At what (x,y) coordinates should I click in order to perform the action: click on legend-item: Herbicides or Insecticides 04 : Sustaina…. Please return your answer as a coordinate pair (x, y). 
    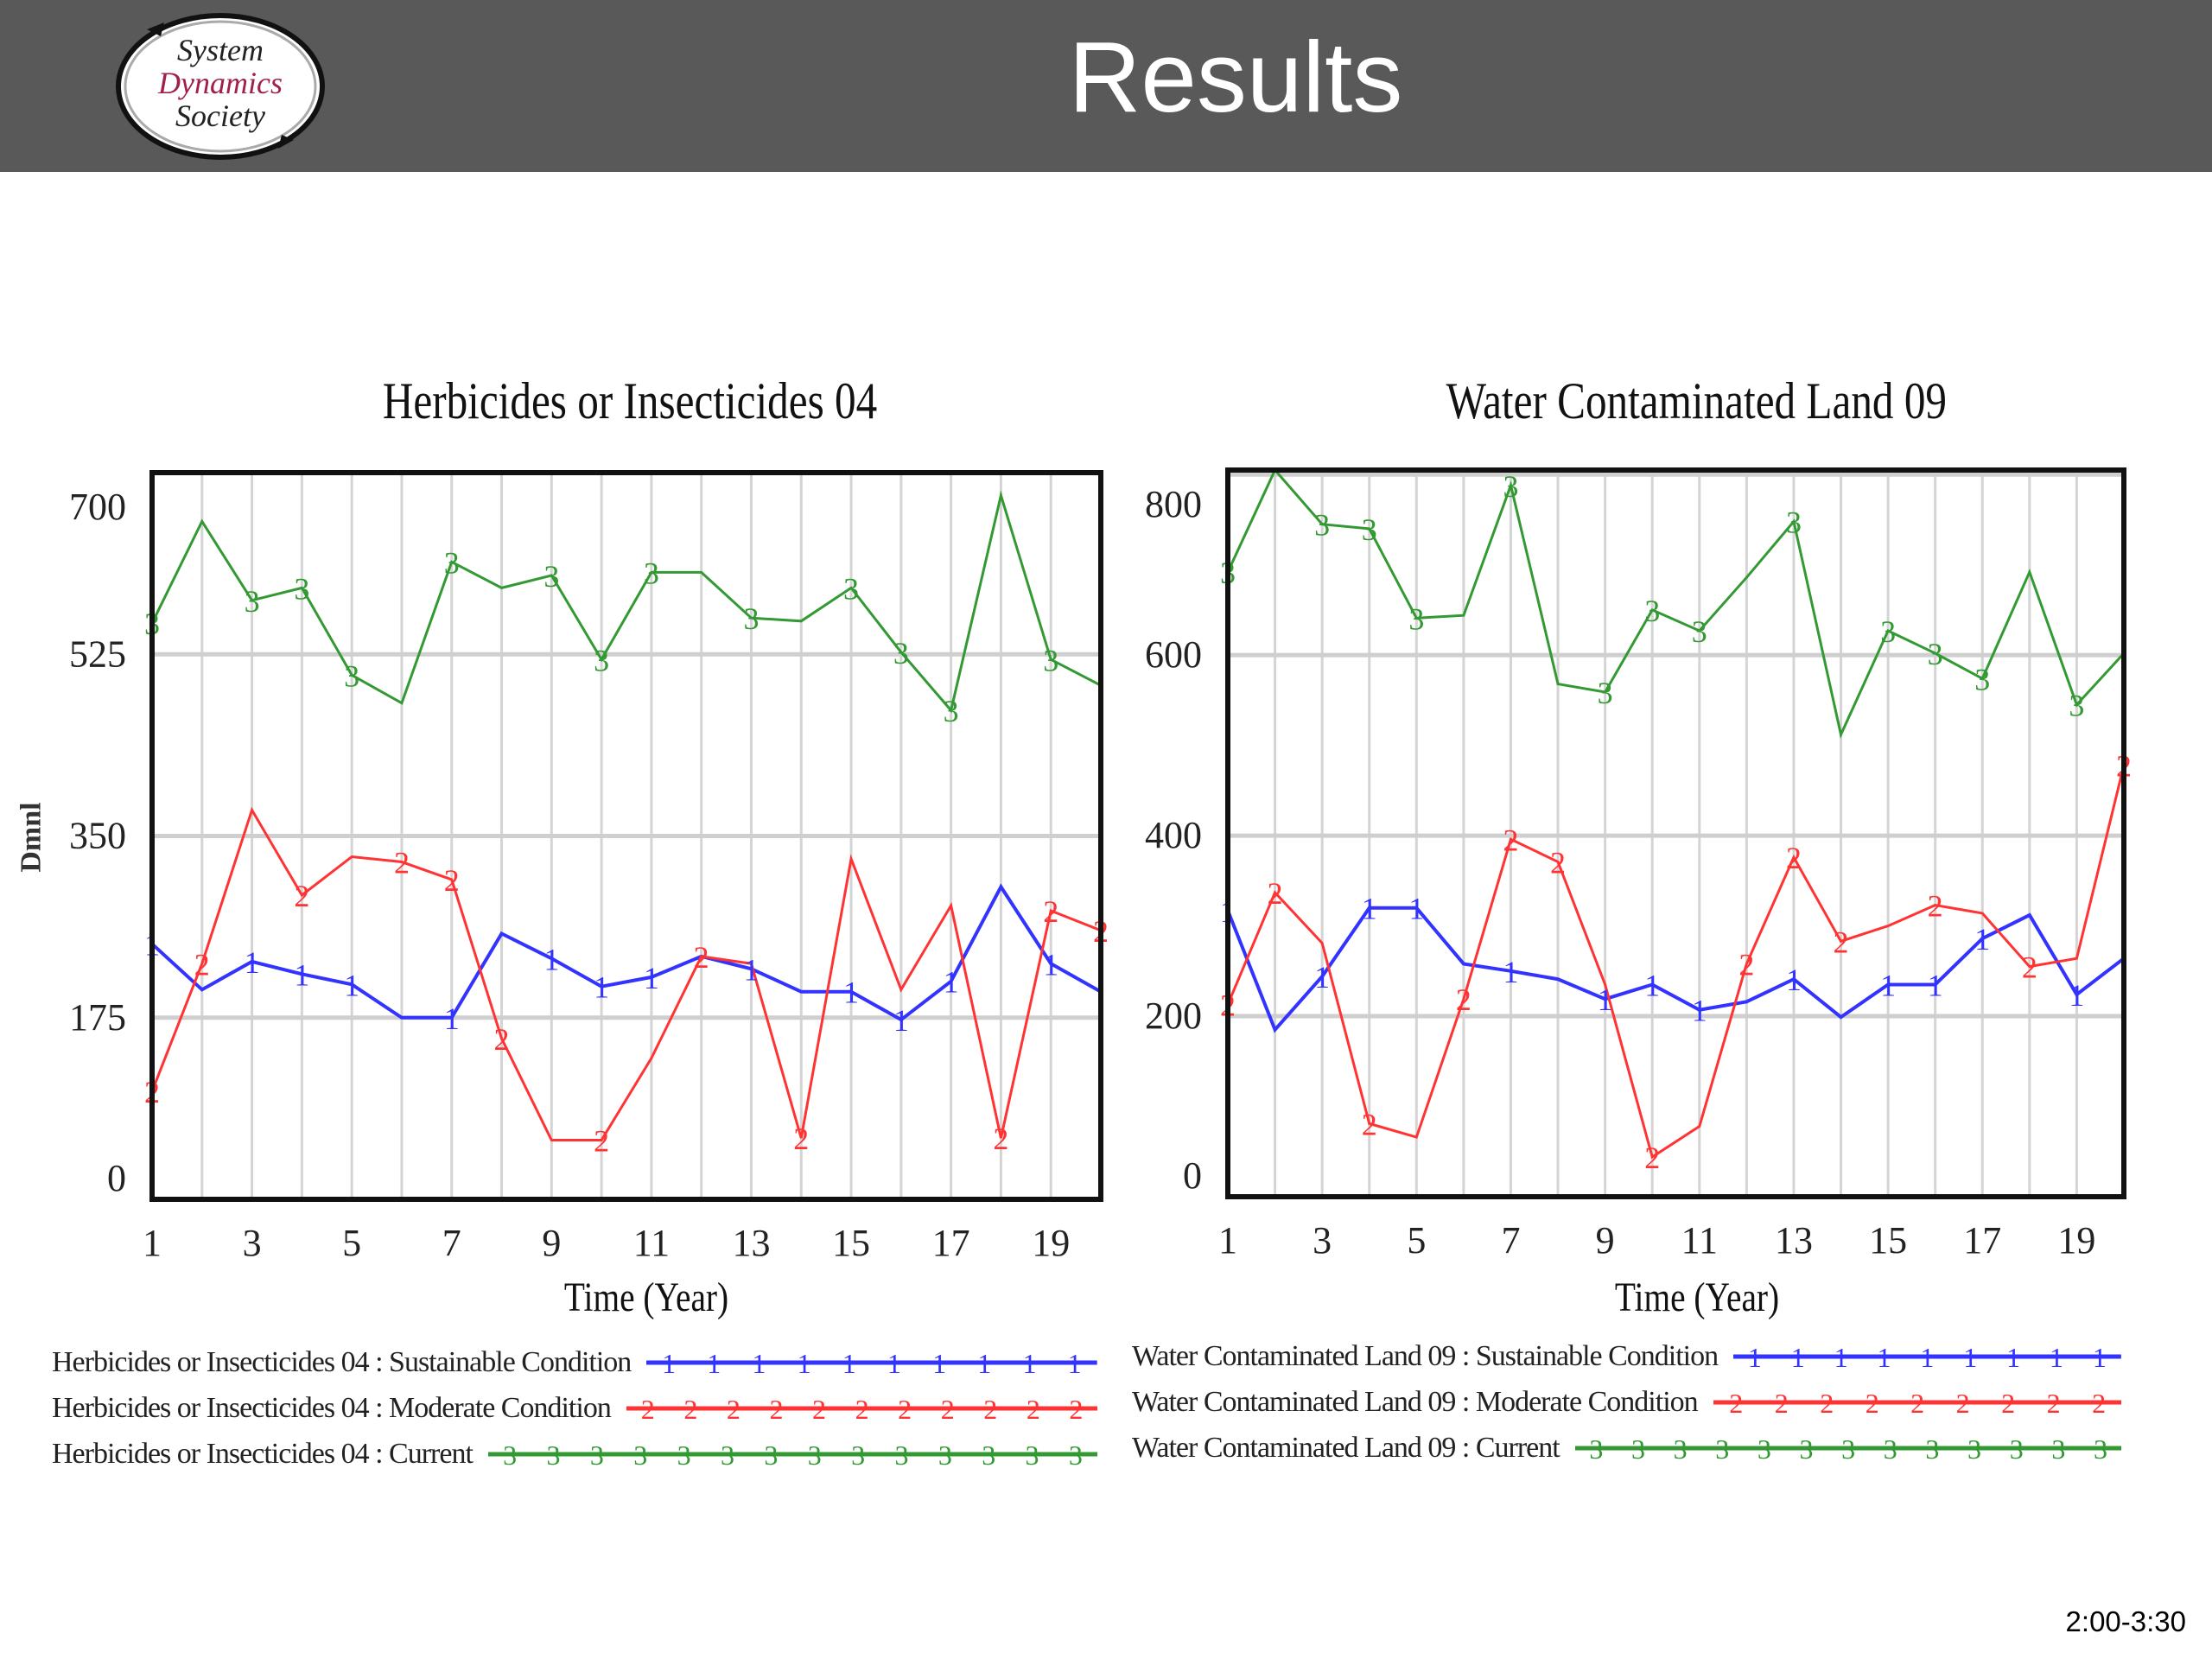
    Looking at the image, I should click on (574, 1362).